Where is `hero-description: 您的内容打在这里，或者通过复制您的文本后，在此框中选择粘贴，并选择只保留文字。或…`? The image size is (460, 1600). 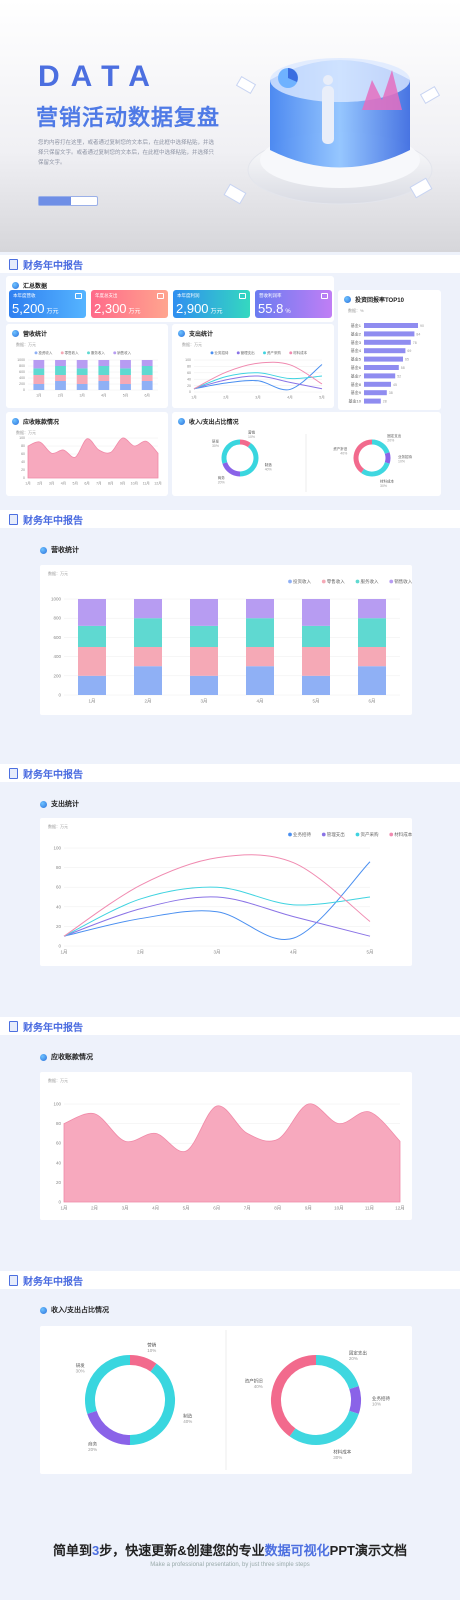 hero-description: 您的内容打在这里，或者通过复制您的文本后，在此框中选择粘贴，并选择只保留文字。或… is located at coordinates (126, 153).